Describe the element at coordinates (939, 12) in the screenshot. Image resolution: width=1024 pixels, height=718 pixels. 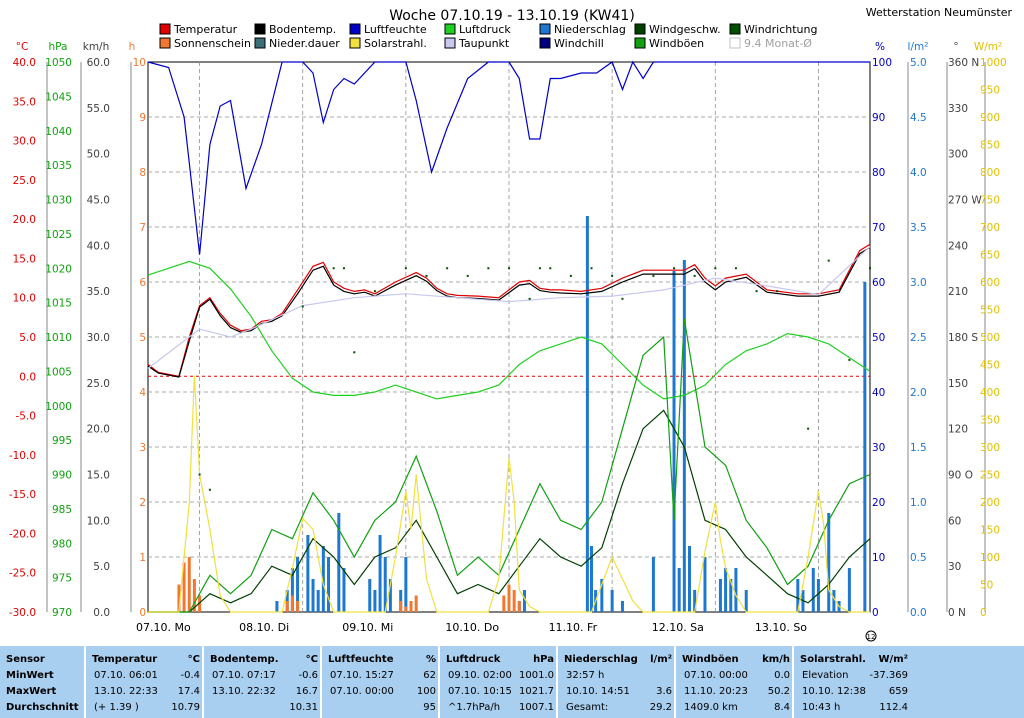
I see `station-name: Wetterstation Neumünster` at that location.